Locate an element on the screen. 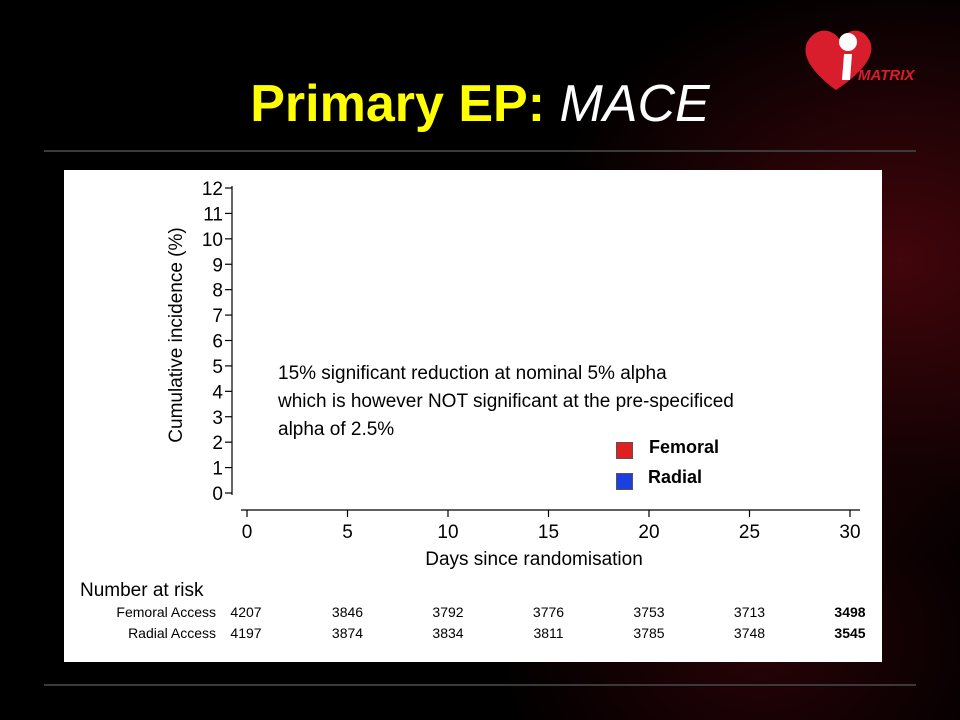  legend-label-femoral: Femoral is located at coordinates (684, 447).